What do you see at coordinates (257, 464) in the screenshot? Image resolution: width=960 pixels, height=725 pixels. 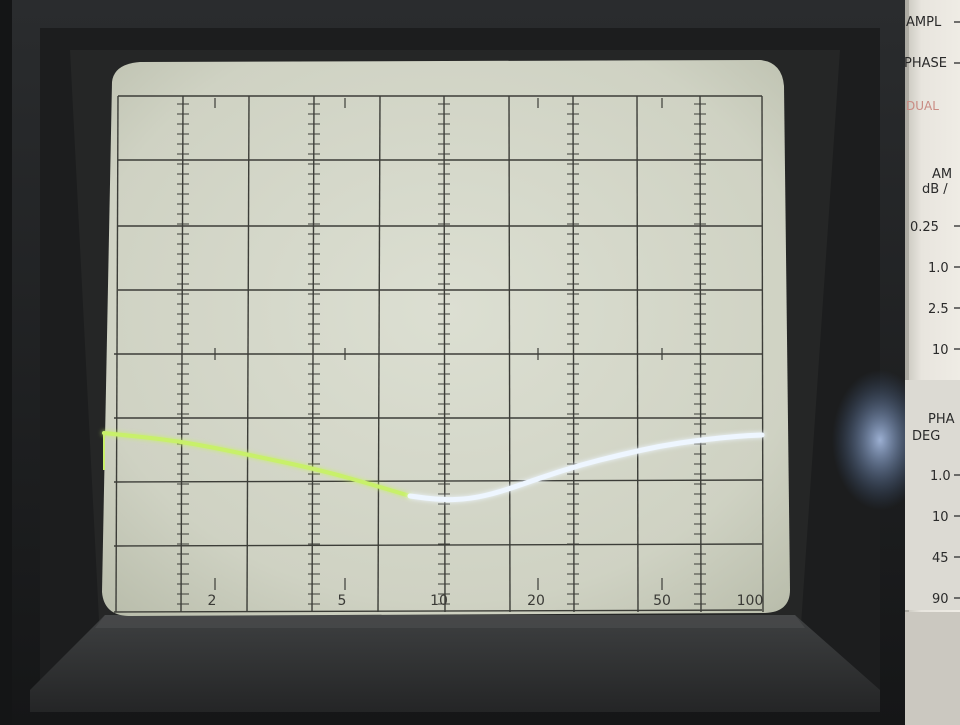 I see `trace-segment-left` at bounding box center [257, 464].